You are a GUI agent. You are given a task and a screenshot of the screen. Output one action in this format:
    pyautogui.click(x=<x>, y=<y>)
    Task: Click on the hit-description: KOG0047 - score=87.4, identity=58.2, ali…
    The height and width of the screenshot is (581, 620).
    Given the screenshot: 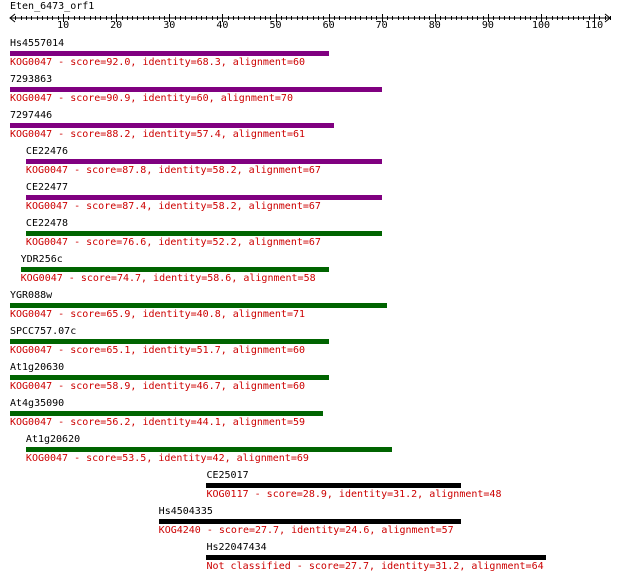 What is the action you would take?
    pyautogui.click(x=173, y=206)
    